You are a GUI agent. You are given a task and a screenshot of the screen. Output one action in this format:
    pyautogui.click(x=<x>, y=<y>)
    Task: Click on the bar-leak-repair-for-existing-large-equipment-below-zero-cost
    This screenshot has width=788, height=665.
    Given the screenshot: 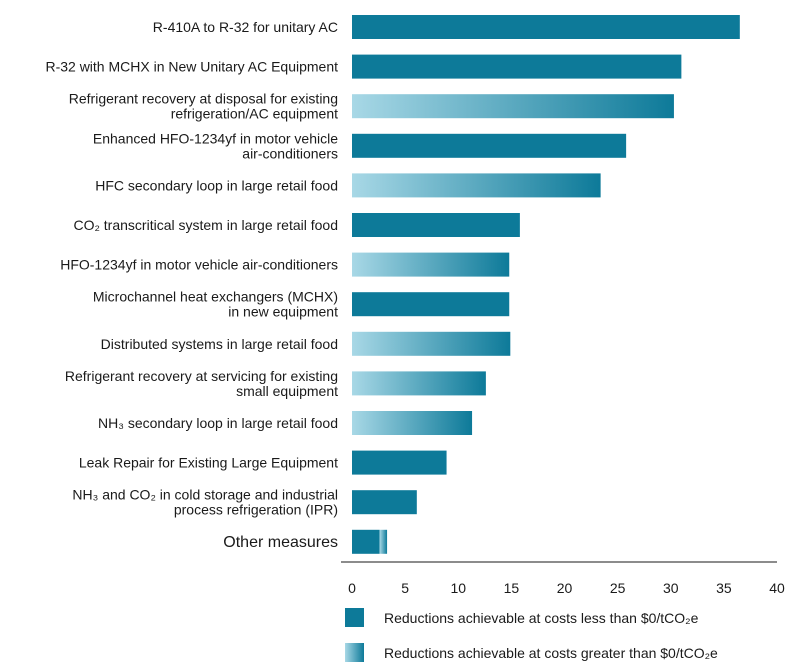 What is the action you would take?
    pyautogui.click(x=399, y=462)
    